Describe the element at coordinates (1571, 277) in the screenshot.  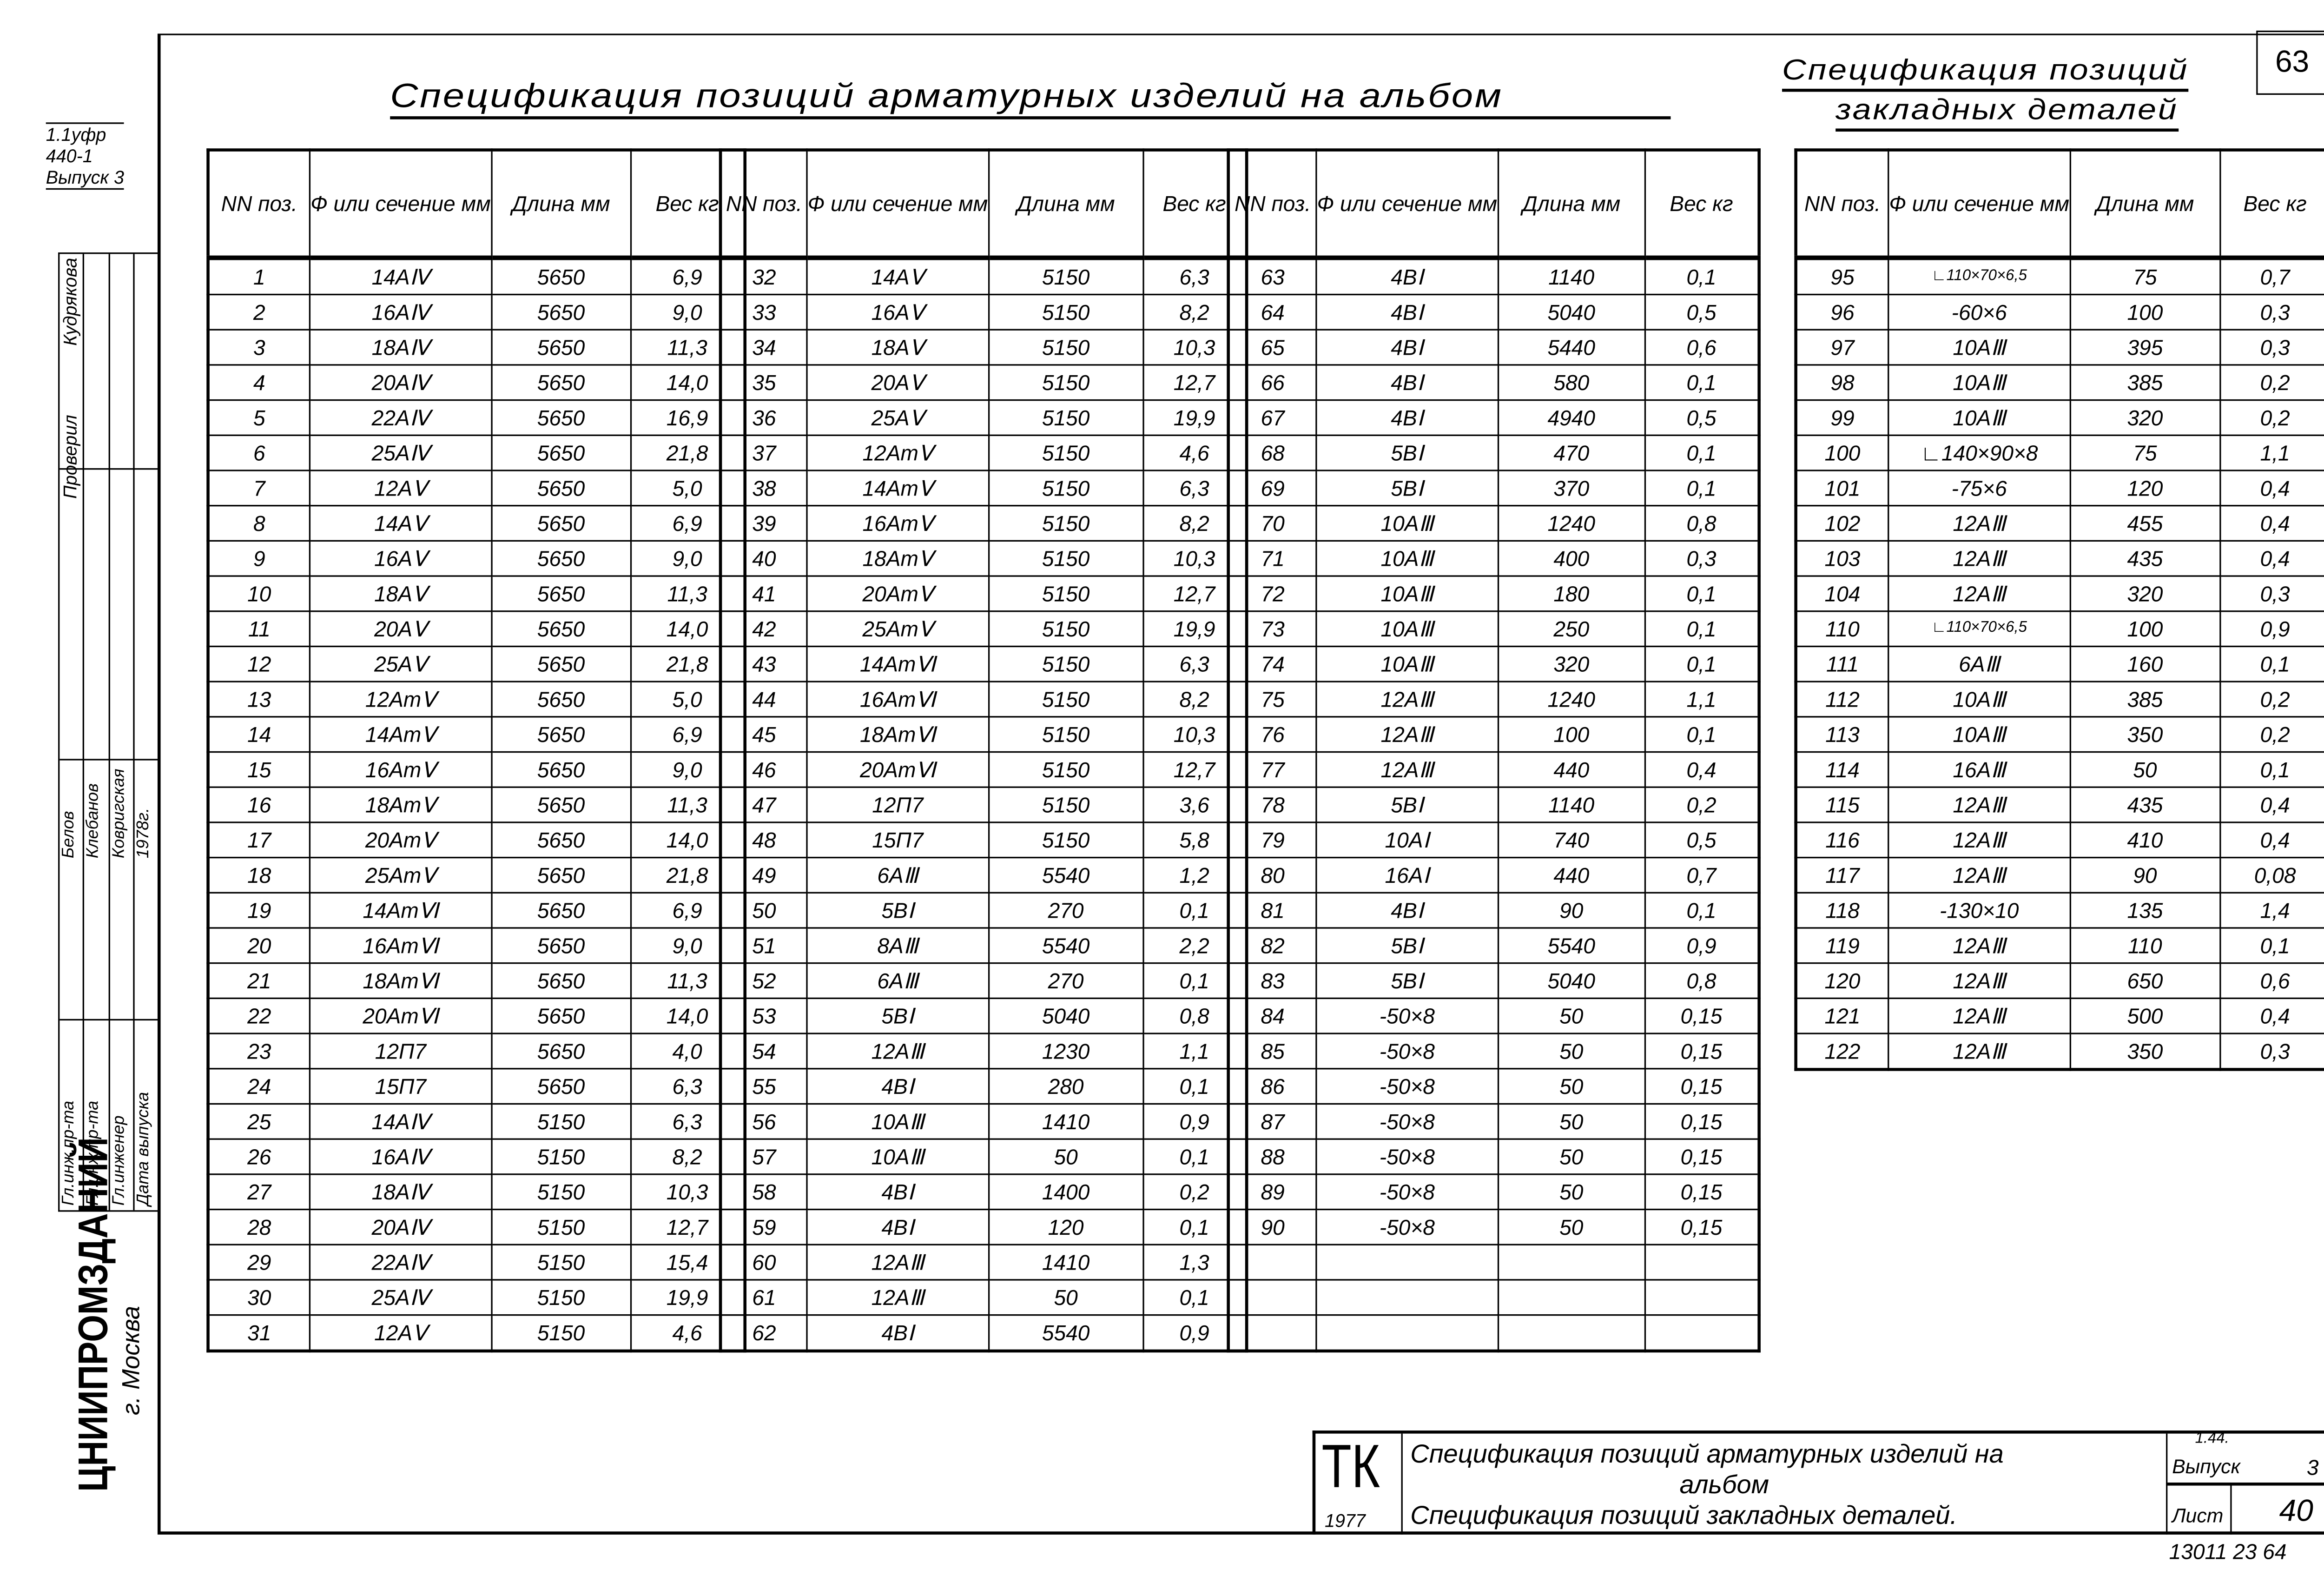
I see `length-cell: 1140` at that location.